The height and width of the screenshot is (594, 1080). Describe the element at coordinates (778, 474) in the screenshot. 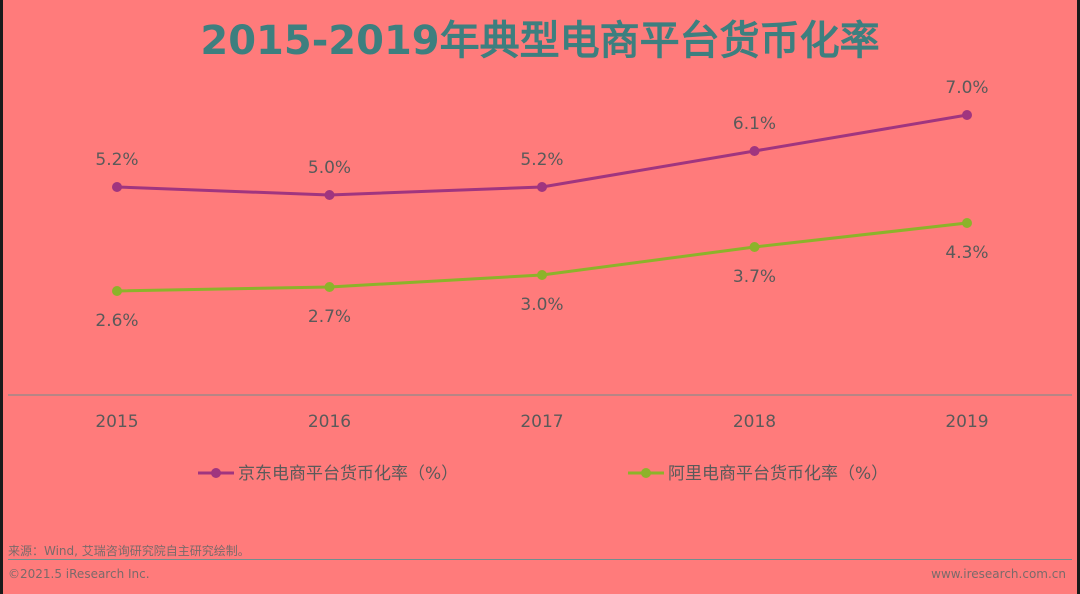

I see `legend-label: 阿里电商平台货币化率（%）` at that location.